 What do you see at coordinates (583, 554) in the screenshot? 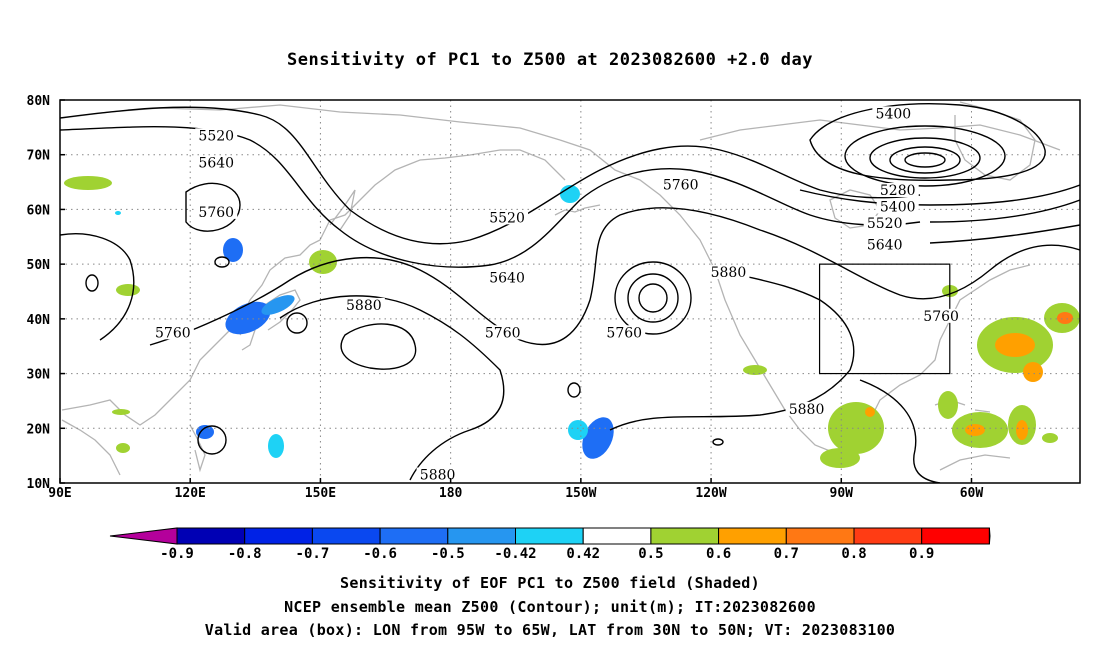
I see `colorbar-label: 0.42` at bounding box center [583, 554].